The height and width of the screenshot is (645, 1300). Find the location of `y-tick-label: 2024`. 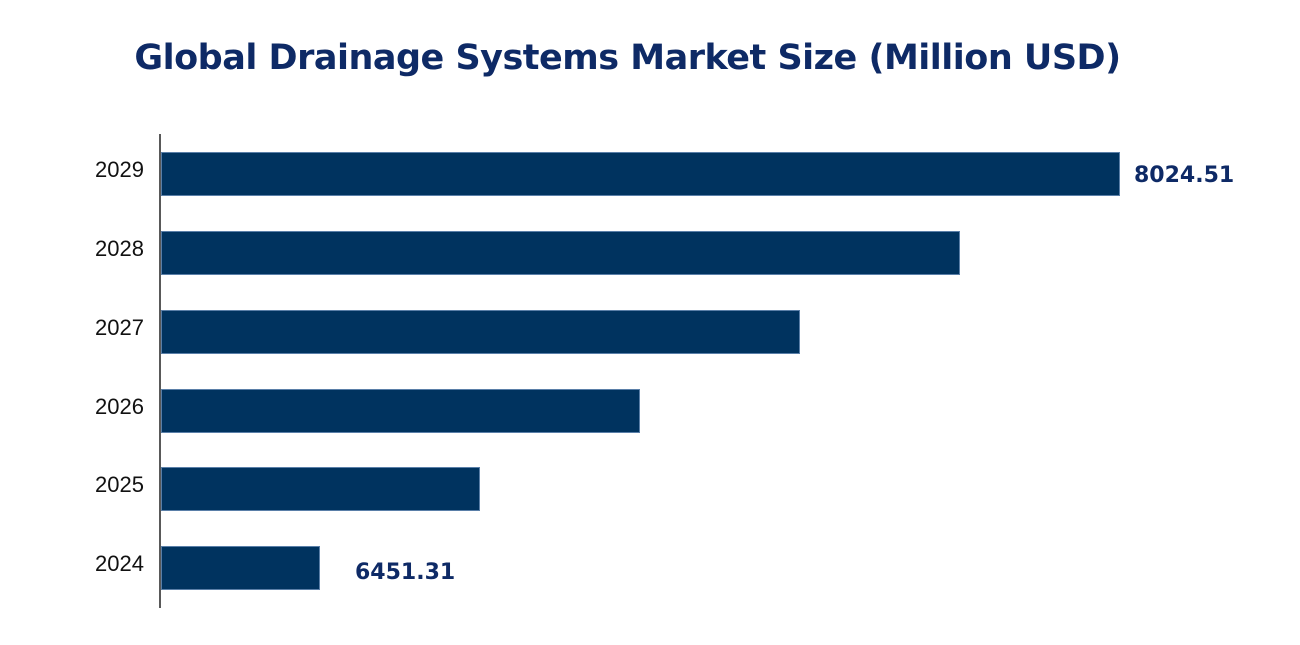

y-tick-label: 2024 is located at coordinates (119, 563).